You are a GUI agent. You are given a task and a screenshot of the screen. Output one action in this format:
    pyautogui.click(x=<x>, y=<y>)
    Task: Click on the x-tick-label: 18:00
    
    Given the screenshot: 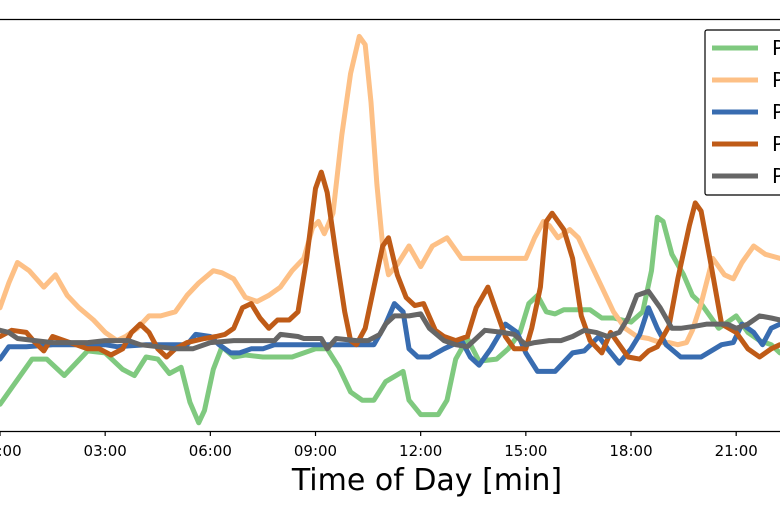 What is the action you would take?
    pyautogui.click(x=630, y=451)
    